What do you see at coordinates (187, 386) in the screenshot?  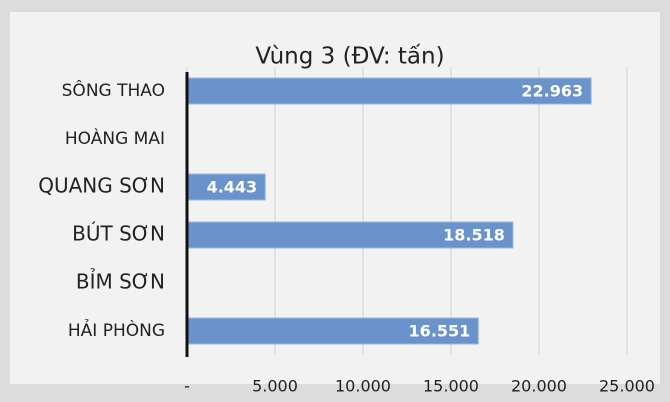 I see `x-tick-label: -` at bounding box center [187, 386].